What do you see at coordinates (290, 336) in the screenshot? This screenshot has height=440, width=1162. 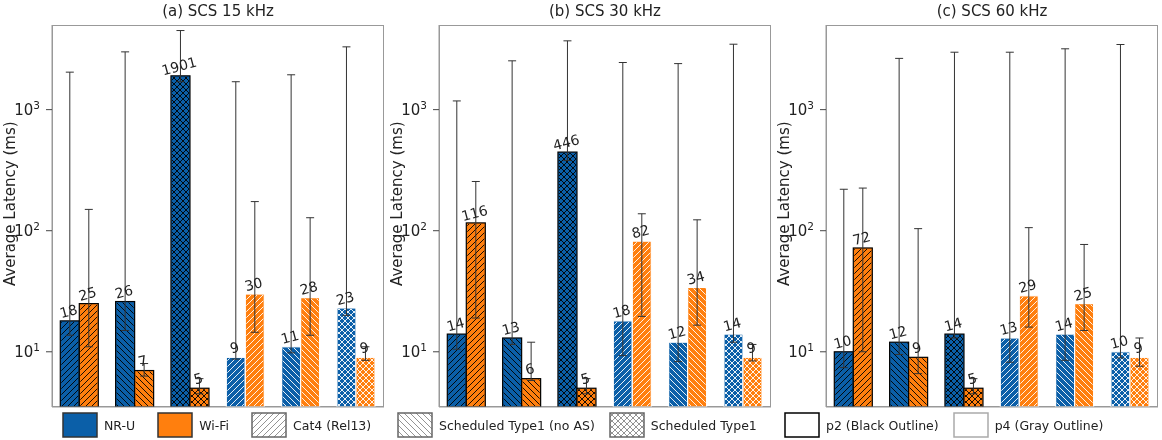 I see `data-label: 11` at bounding box center [290, 336].